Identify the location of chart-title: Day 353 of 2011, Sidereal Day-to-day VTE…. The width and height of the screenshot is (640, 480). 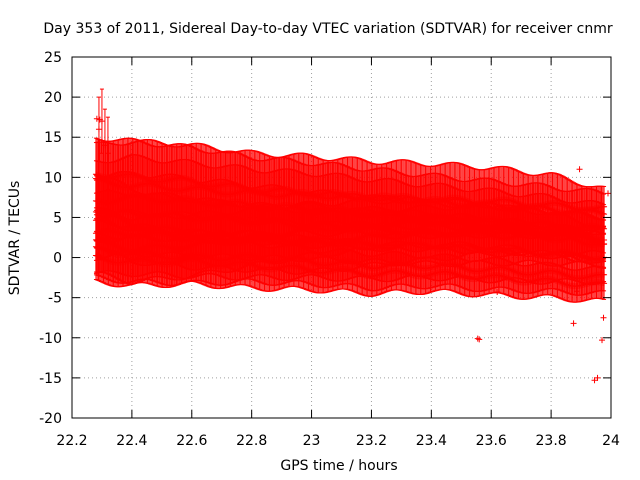
(327, 29).